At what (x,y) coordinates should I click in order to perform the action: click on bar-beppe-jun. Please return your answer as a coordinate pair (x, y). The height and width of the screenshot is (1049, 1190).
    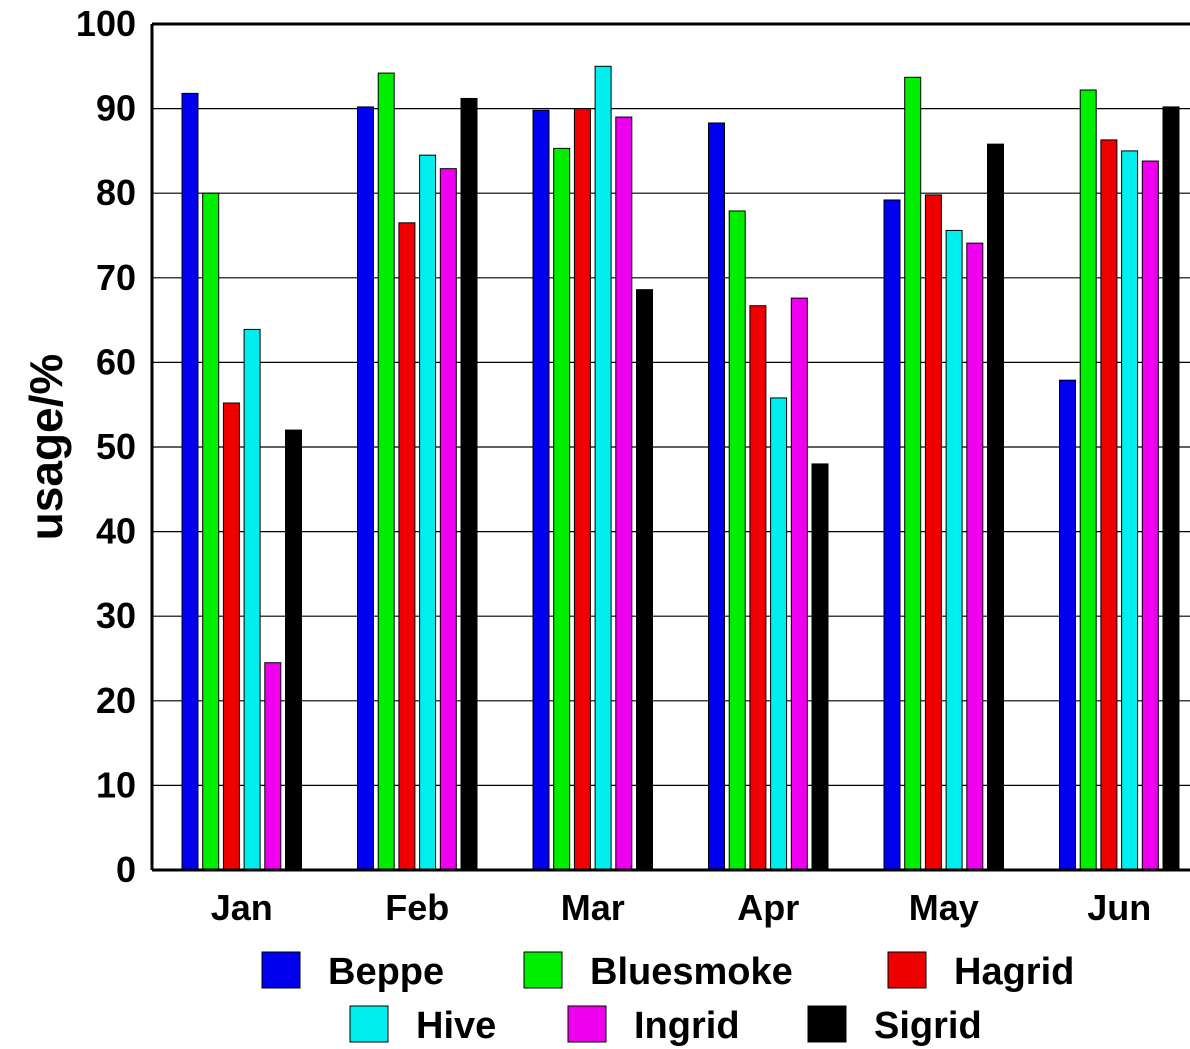
    Looking at the image, I should click on (1067, 625).